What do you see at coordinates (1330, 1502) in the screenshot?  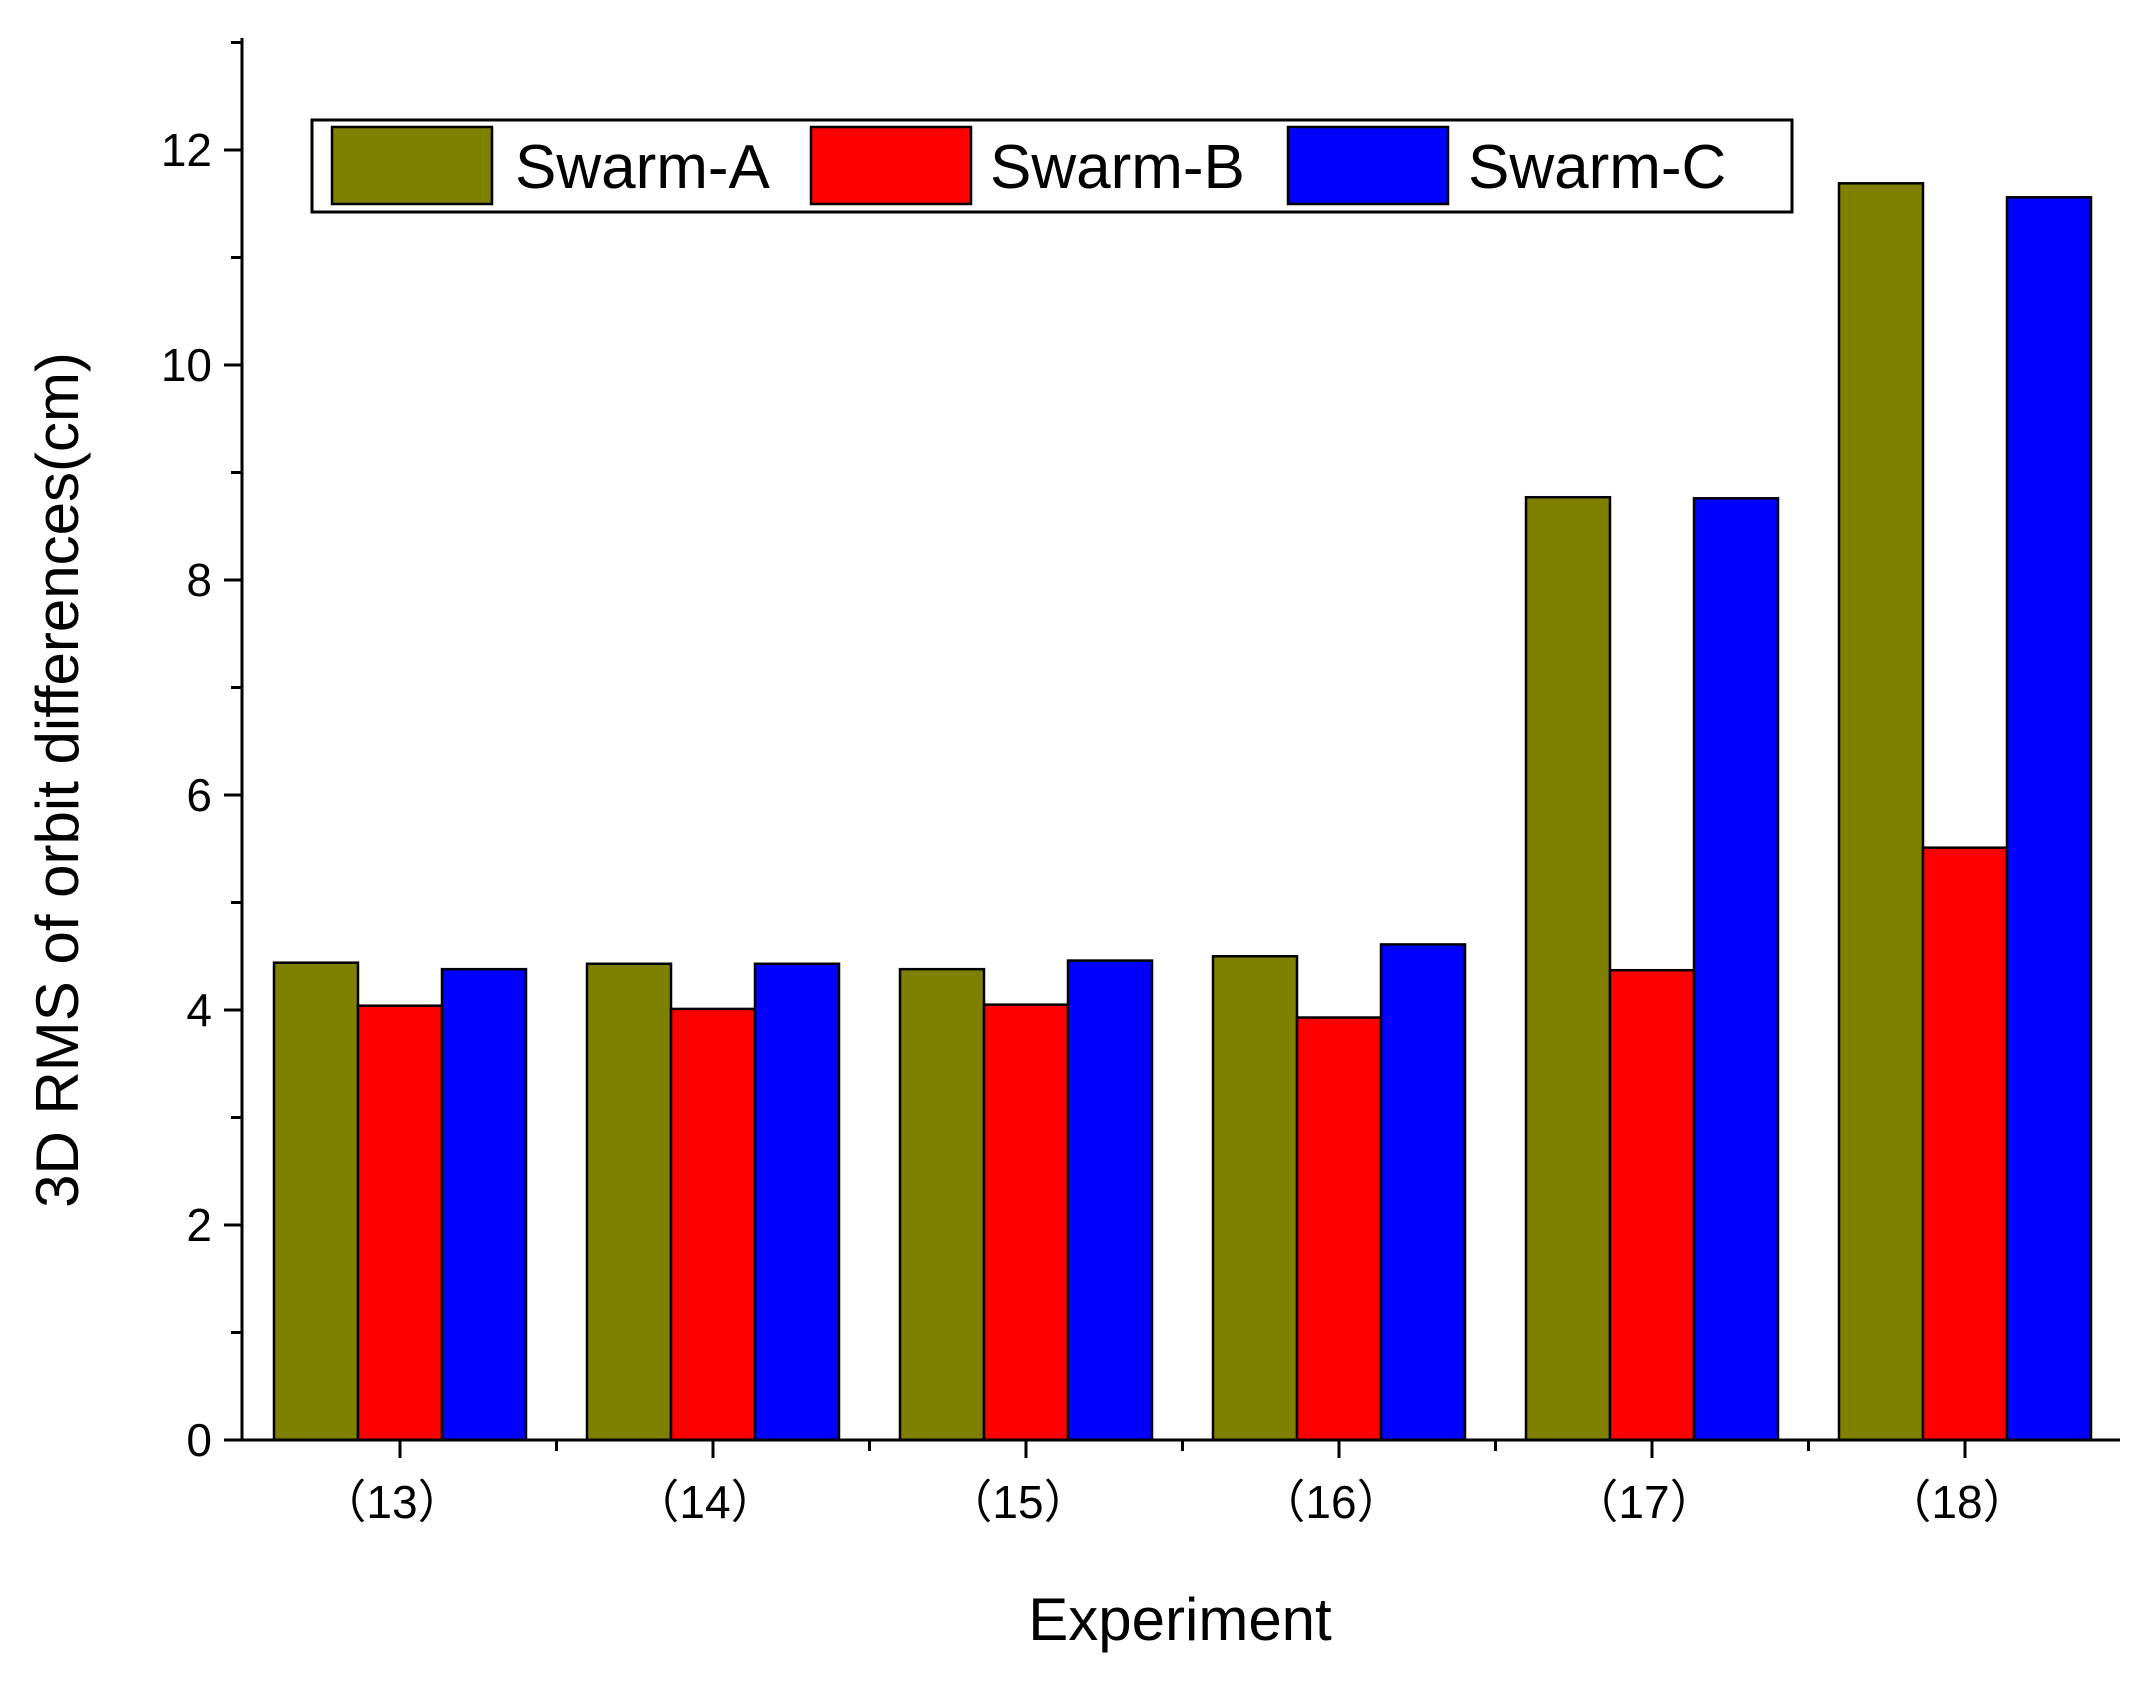 I see `x-tick-label: （16）` at bounding box center [1330, 1502].